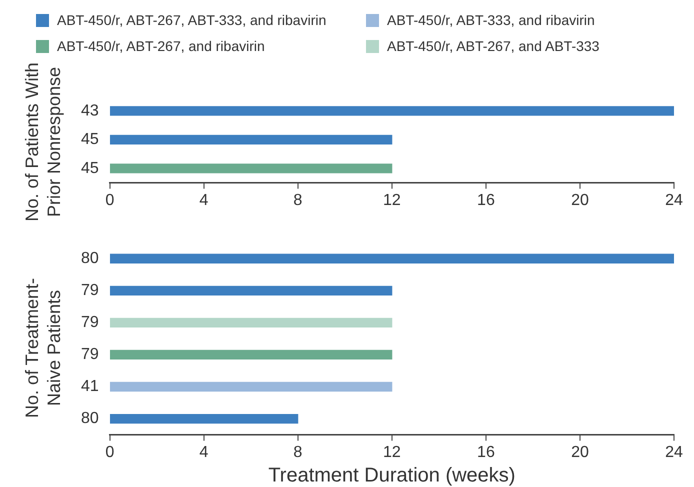  Describe the element at coordinates (491, 20) in the screenshot. I see `legend-label: ABT-450/r, ABT-333, and ribavirin` at that location.